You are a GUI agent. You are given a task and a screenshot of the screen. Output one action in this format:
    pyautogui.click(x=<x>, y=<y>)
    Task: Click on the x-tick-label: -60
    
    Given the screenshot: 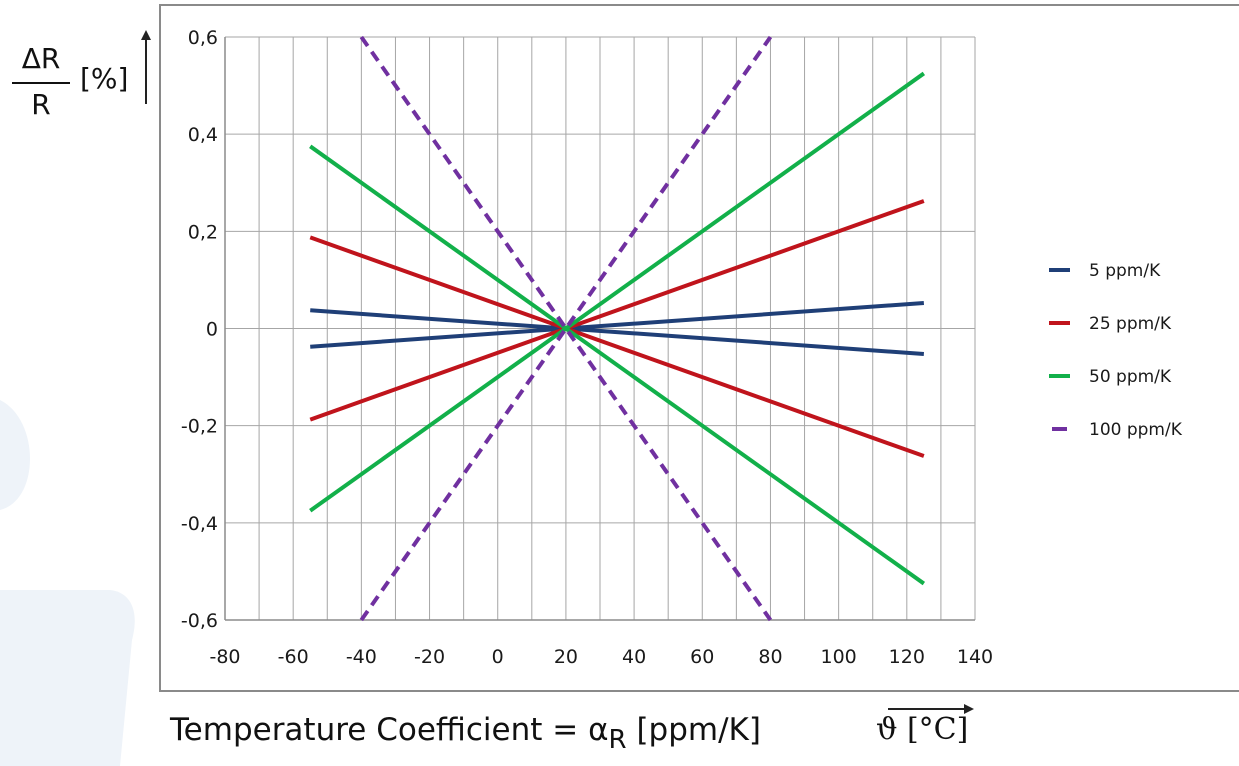 What is the action you would take?
    pyautogui.click(x=293, y=657)
    